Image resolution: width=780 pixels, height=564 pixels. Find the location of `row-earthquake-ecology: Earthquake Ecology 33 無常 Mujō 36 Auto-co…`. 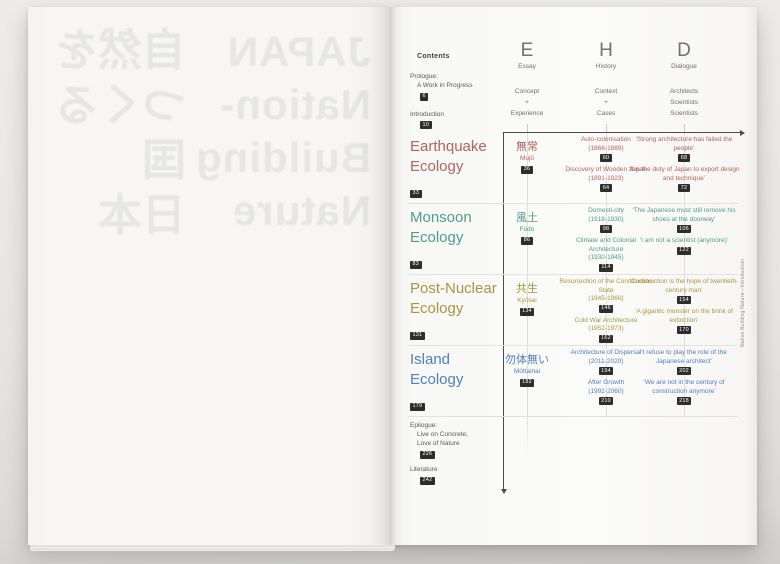

row-earthquake-ecology: Earthquake Ecology 33 無常 Mujō 36 Auto-co… is located at coordinates (574, 167).